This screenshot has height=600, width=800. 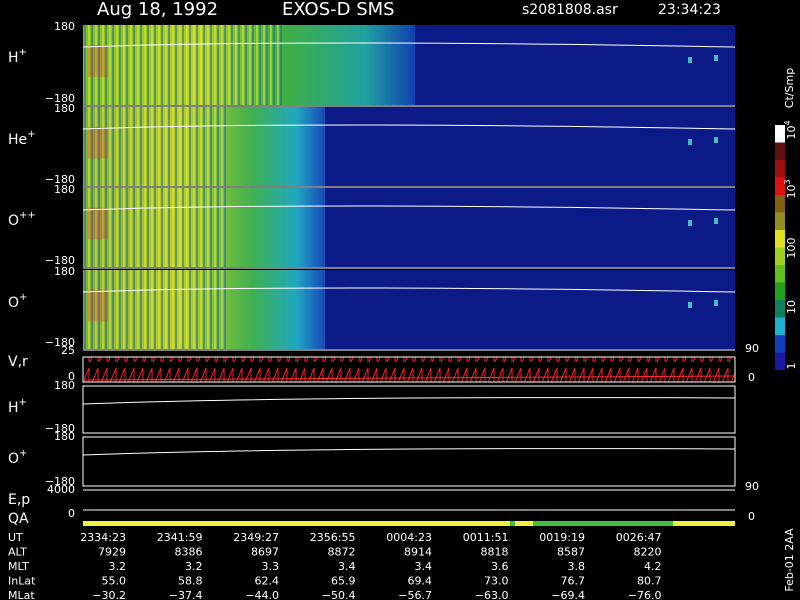 I want to click on colorbar-tick: 10, so click(x=791, y=307).